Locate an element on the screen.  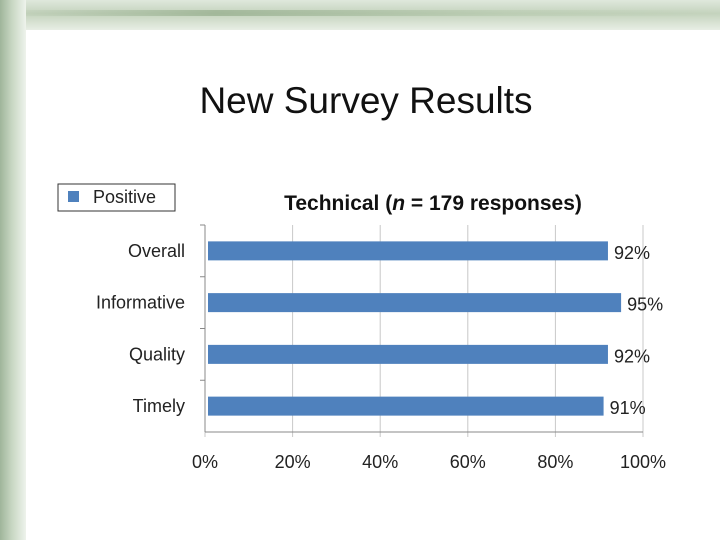
x-tick-label: 20% is located at coordinates (293, 462).